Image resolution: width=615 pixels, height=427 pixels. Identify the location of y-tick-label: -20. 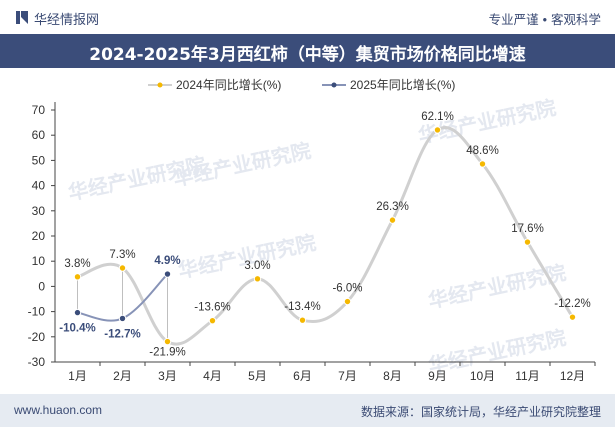
(37, 337).